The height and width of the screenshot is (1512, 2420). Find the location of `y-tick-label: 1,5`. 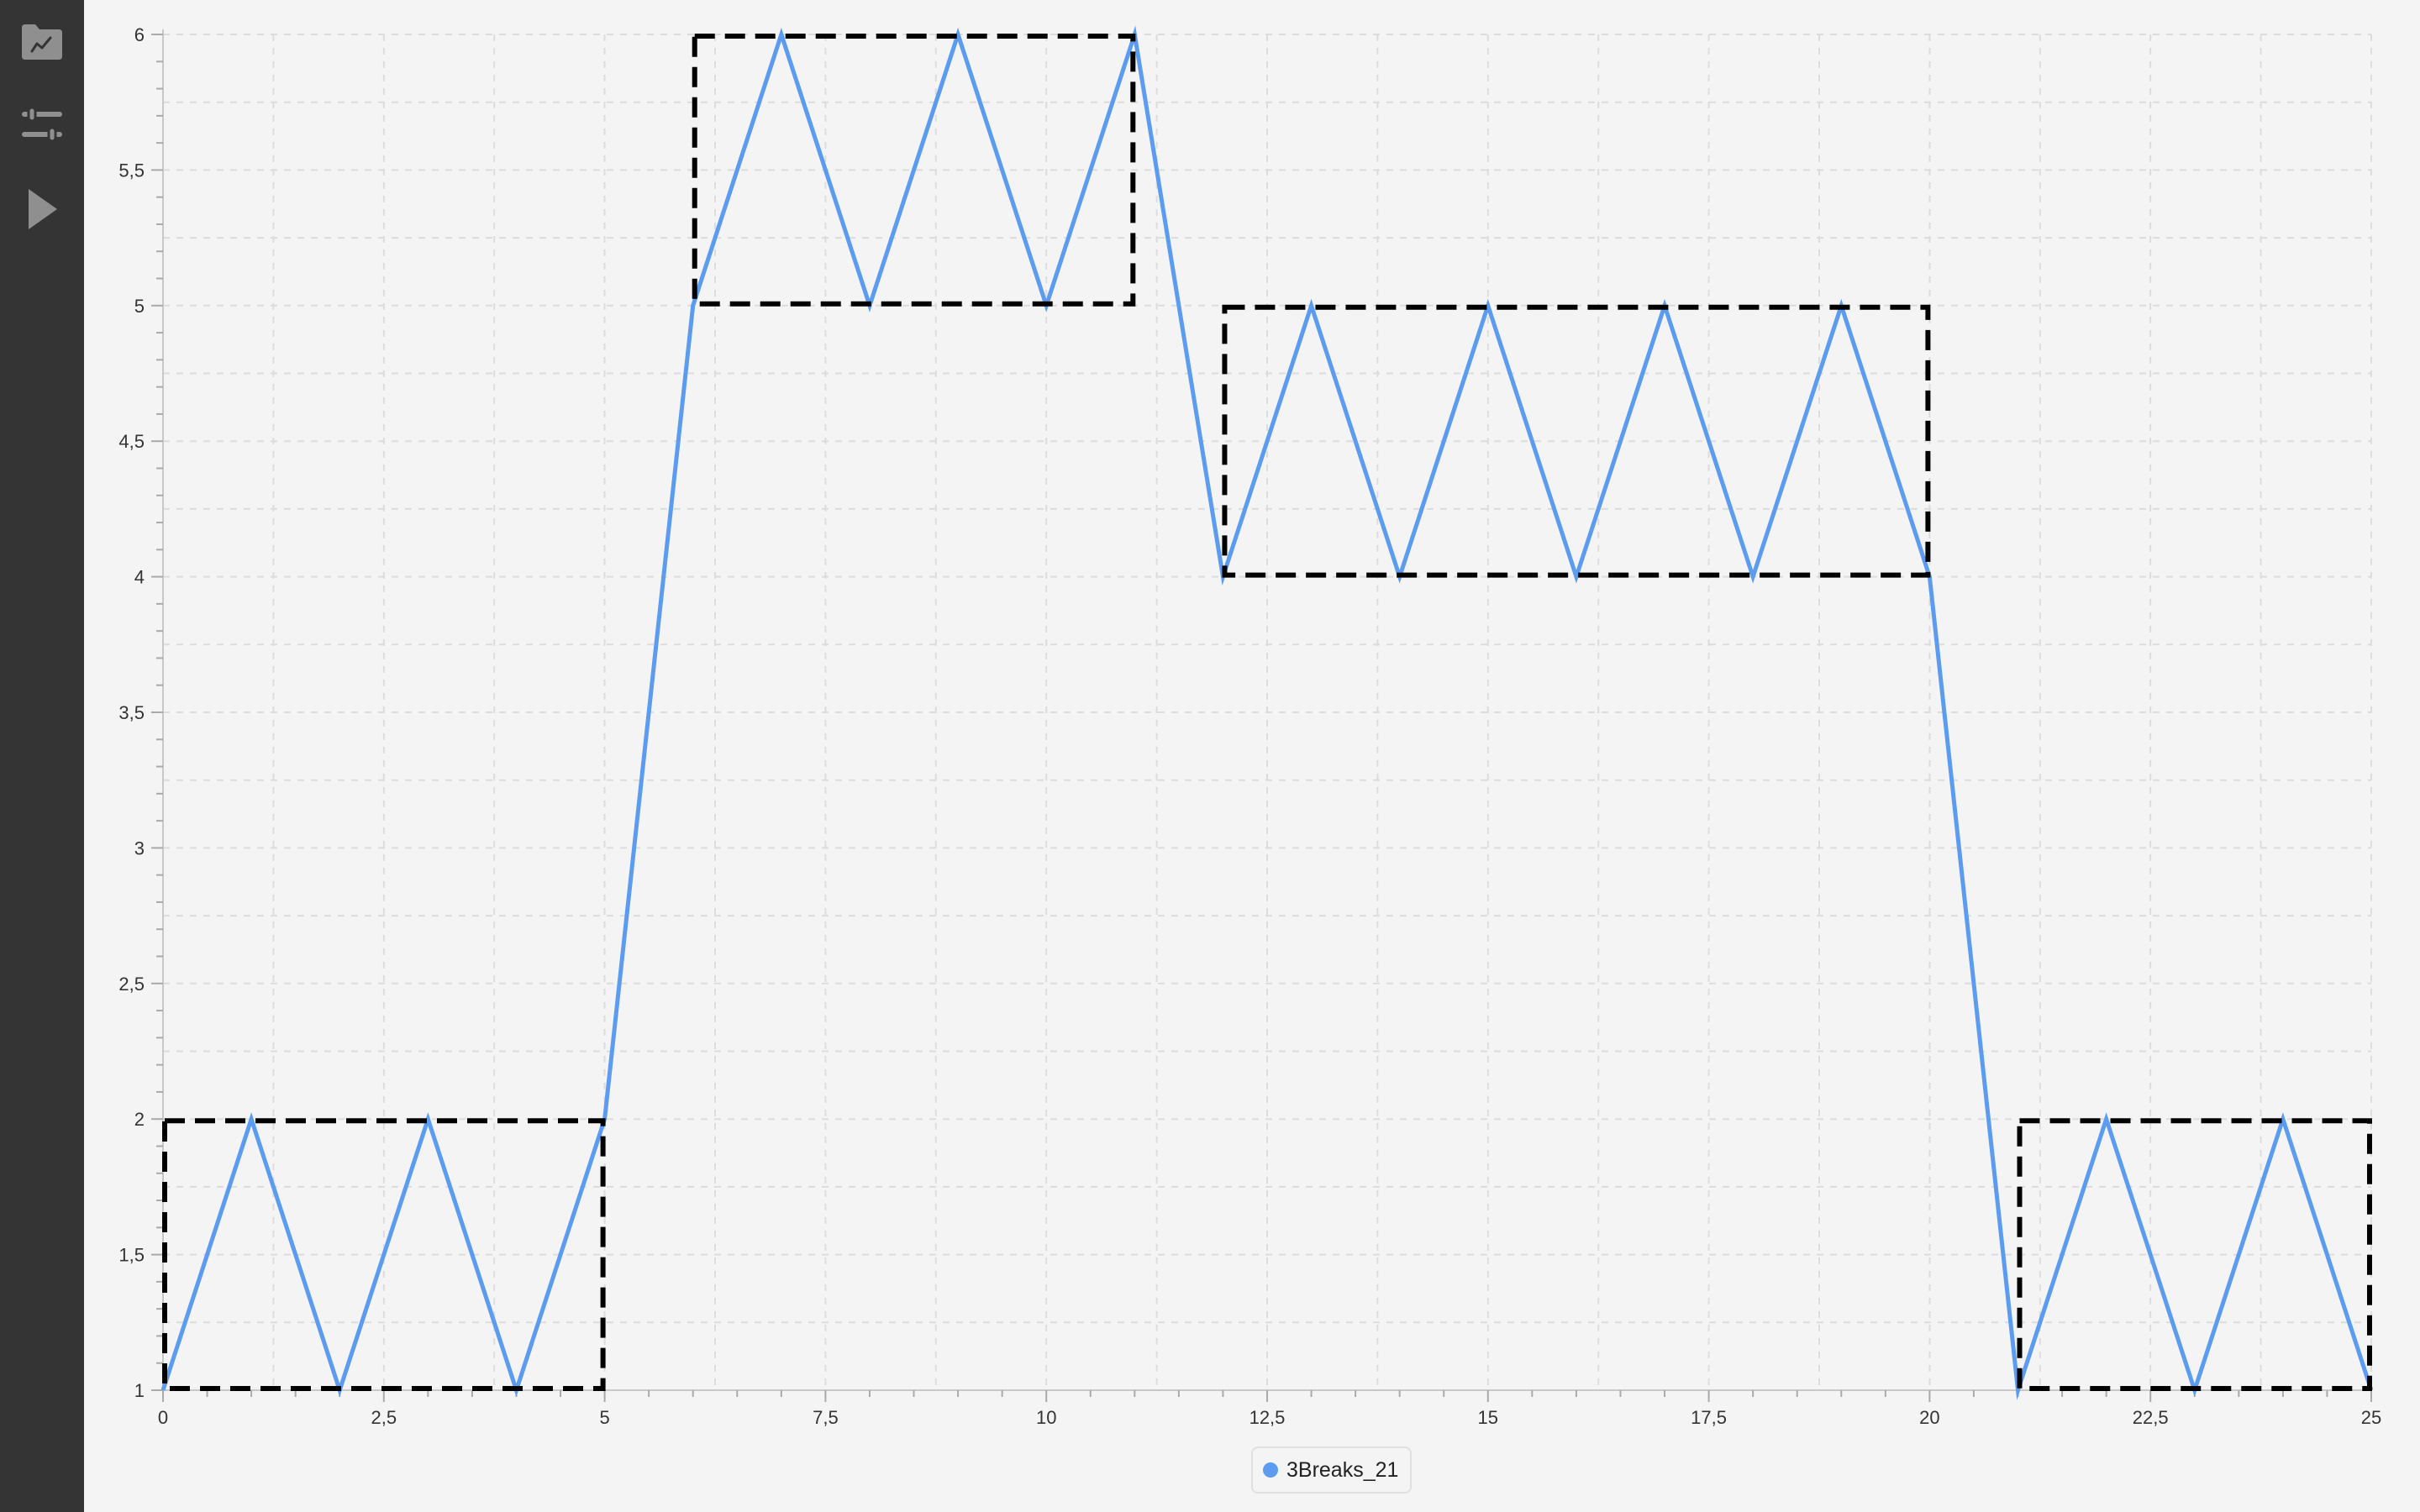

y-tick-label: 1,5 is located at coordinates (131, 1255).